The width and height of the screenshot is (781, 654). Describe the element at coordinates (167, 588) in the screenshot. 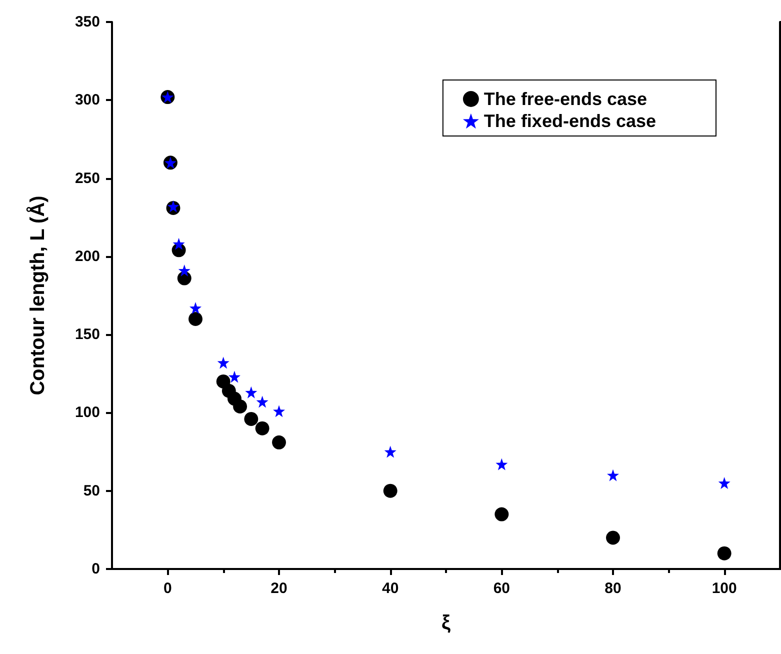

I see `x-tick-label: 0` at that location.